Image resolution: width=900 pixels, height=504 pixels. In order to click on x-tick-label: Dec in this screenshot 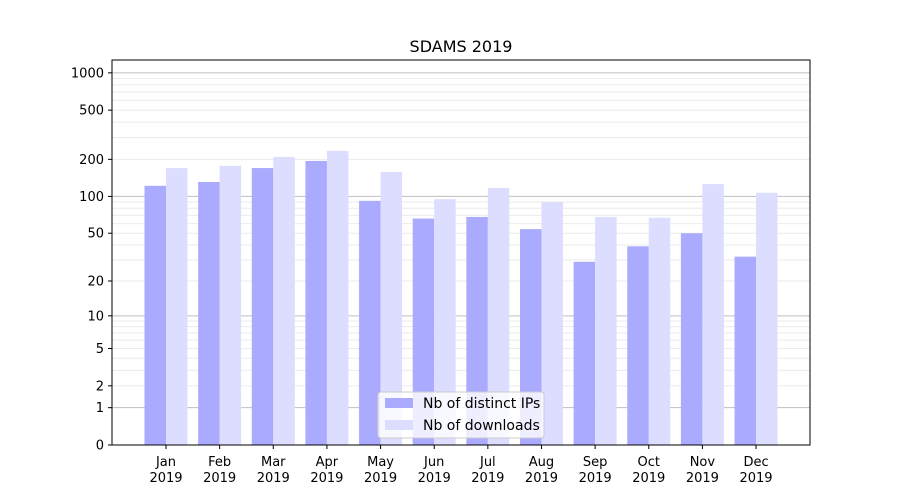, I will do `click(755, 462)`.